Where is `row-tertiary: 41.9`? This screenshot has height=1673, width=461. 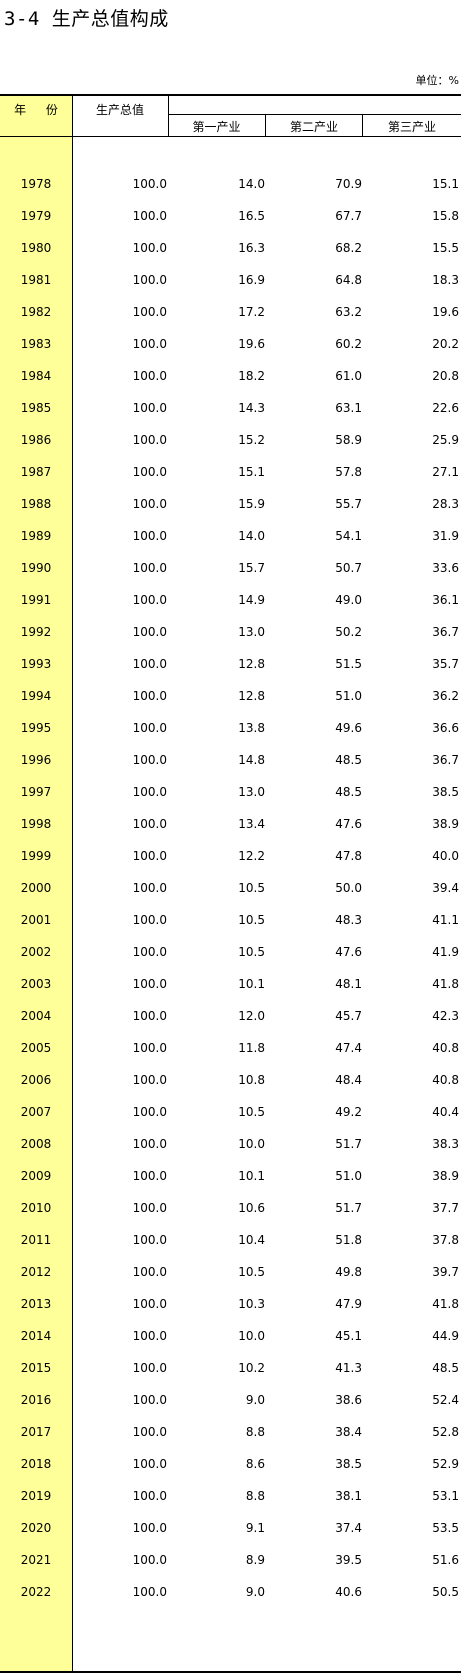 row-tertiary: 41.9 is located at coordinates (445, 952).